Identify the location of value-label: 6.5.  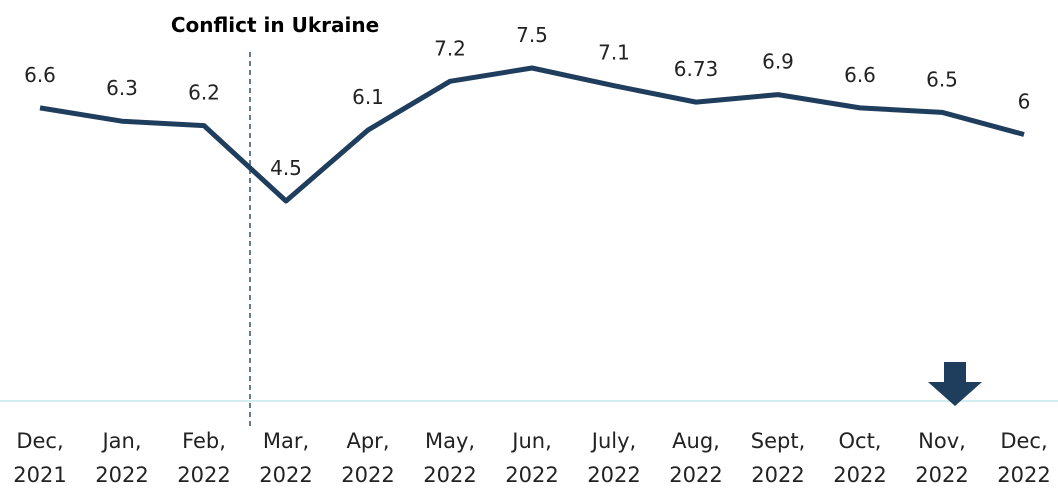
(942, 79).